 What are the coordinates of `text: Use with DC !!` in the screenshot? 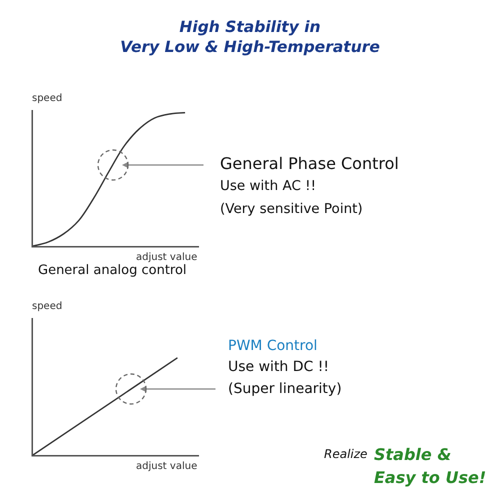 It's located at (278, 367).